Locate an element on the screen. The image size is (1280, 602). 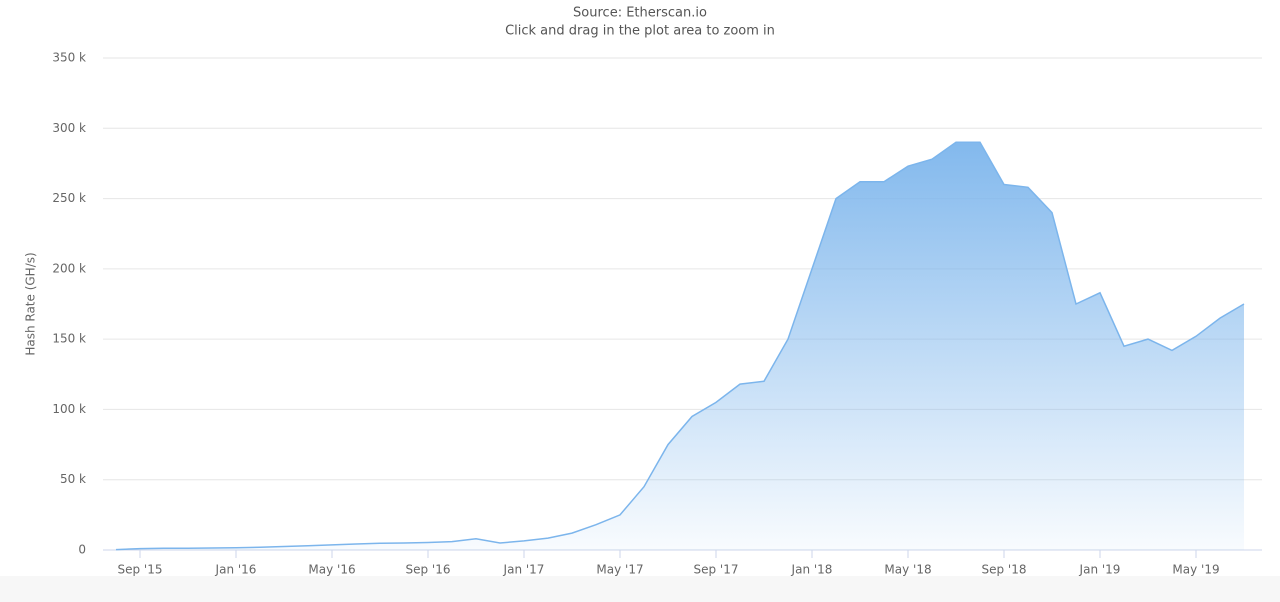
y-tick-label: 350 k is located at coordinates (69, 58).